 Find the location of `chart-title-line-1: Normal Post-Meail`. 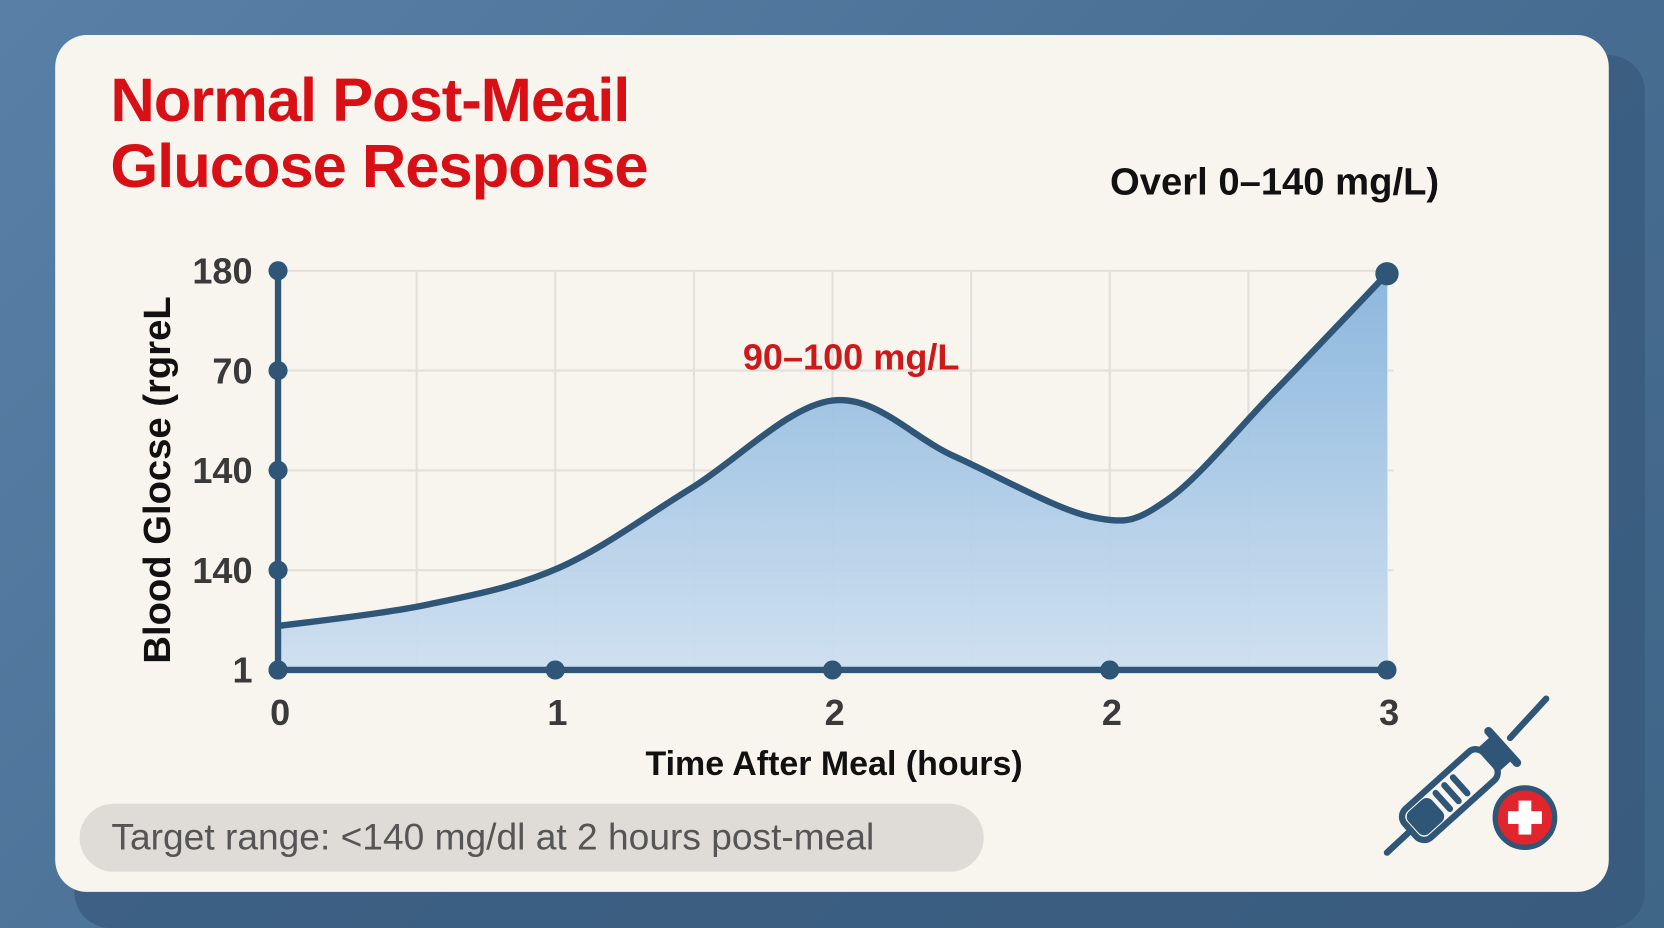

chart-title-line-1: Normal Post-Meail is located at coordinates (370, 100).